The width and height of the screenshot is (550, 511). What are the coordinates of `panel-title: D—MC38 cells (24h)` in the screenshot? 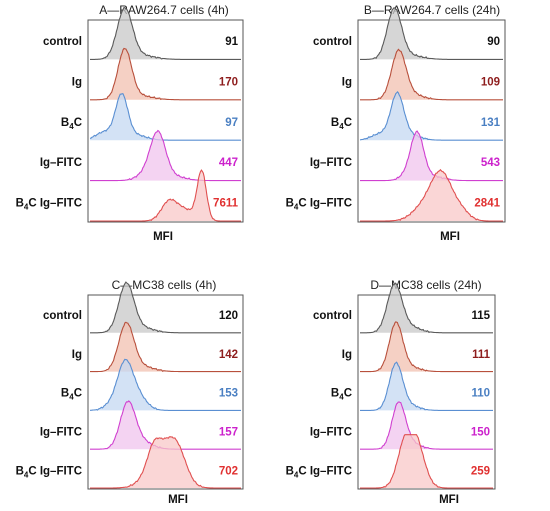 It's located at (425, 285).